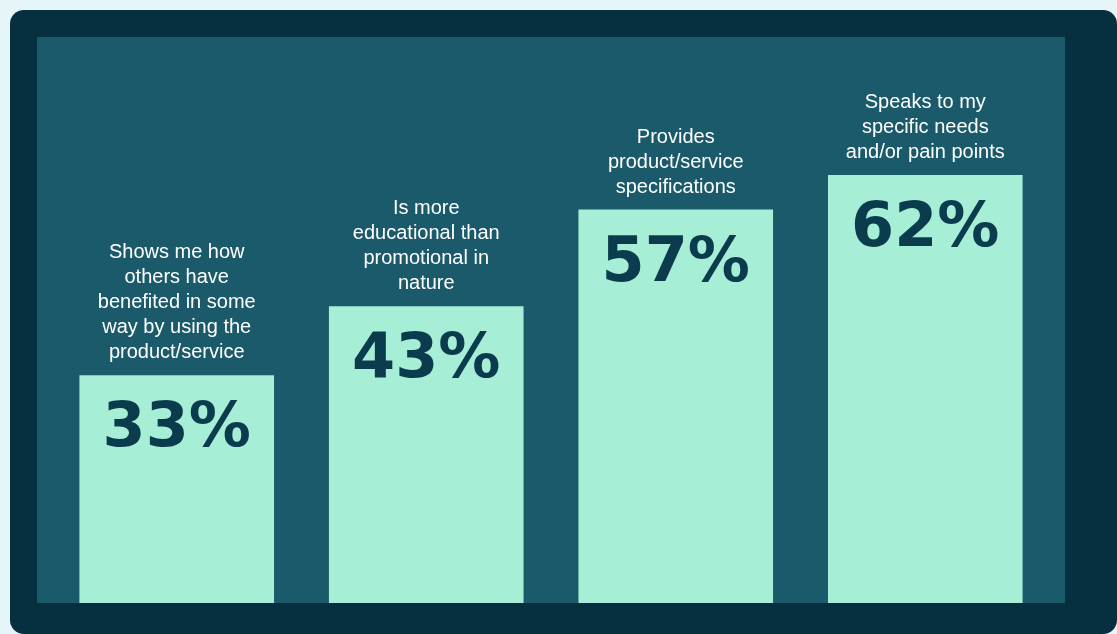 The width and height of the screenshot is (1117, 634). What do you see at coordinates (176, 425) in the screenshot?
I see `data-label: 33%` at bounding box center [176, 425].